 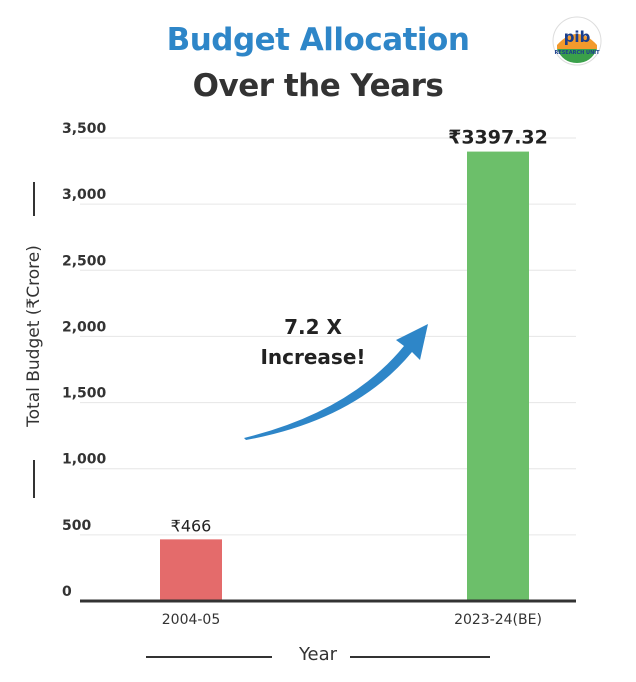 What do you see at coordinates (84, 360) in the screenshot?
I see `y-tick-labels: 0 500 1,000 1,500 2,000 2,500 3,000 3,500` at bounding box center [84, 360].